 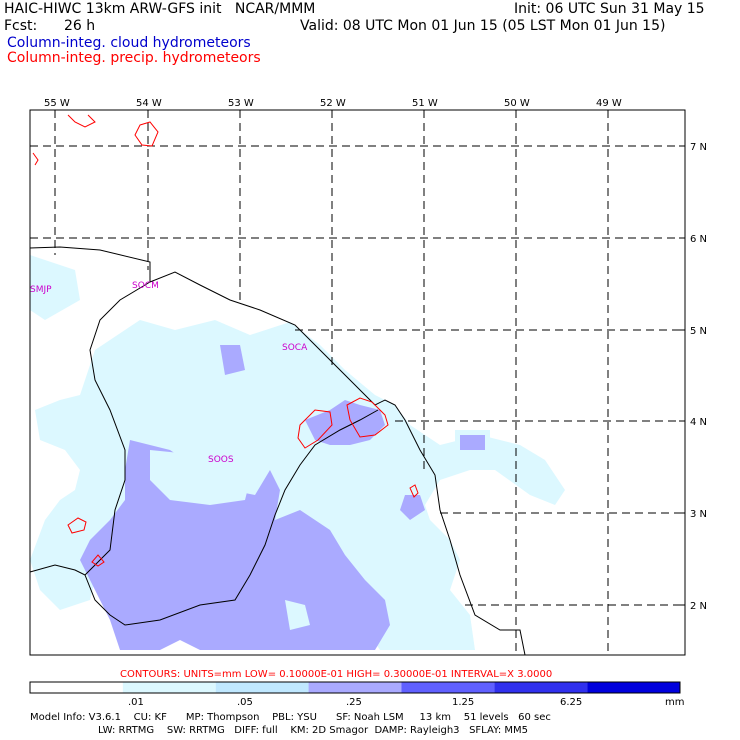 I want to click on latitude-labels: 7 N 6 N 5 N 4 N 3 N 2 N, so click(x=698, y=377).